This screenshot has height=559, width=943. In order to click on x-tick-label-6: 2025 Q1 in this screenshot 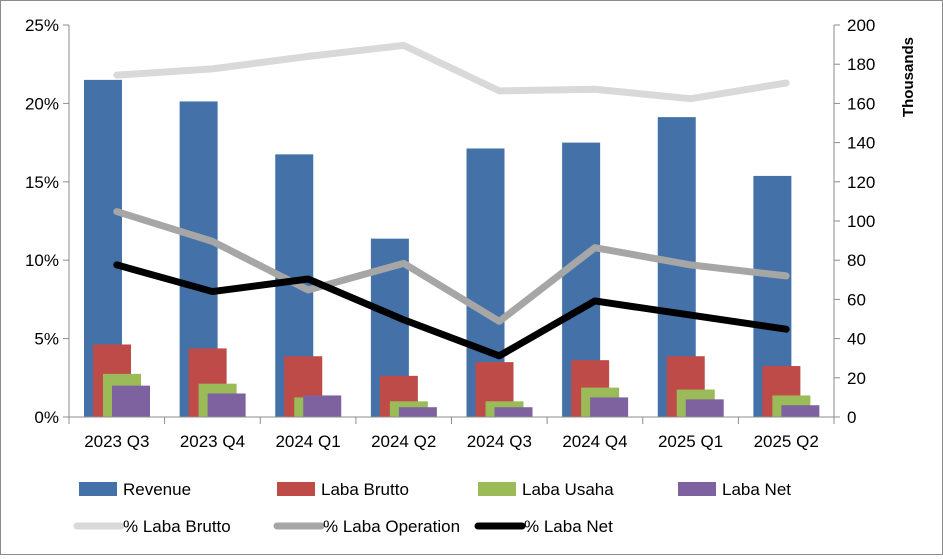, I will do `click(690, 441)`.